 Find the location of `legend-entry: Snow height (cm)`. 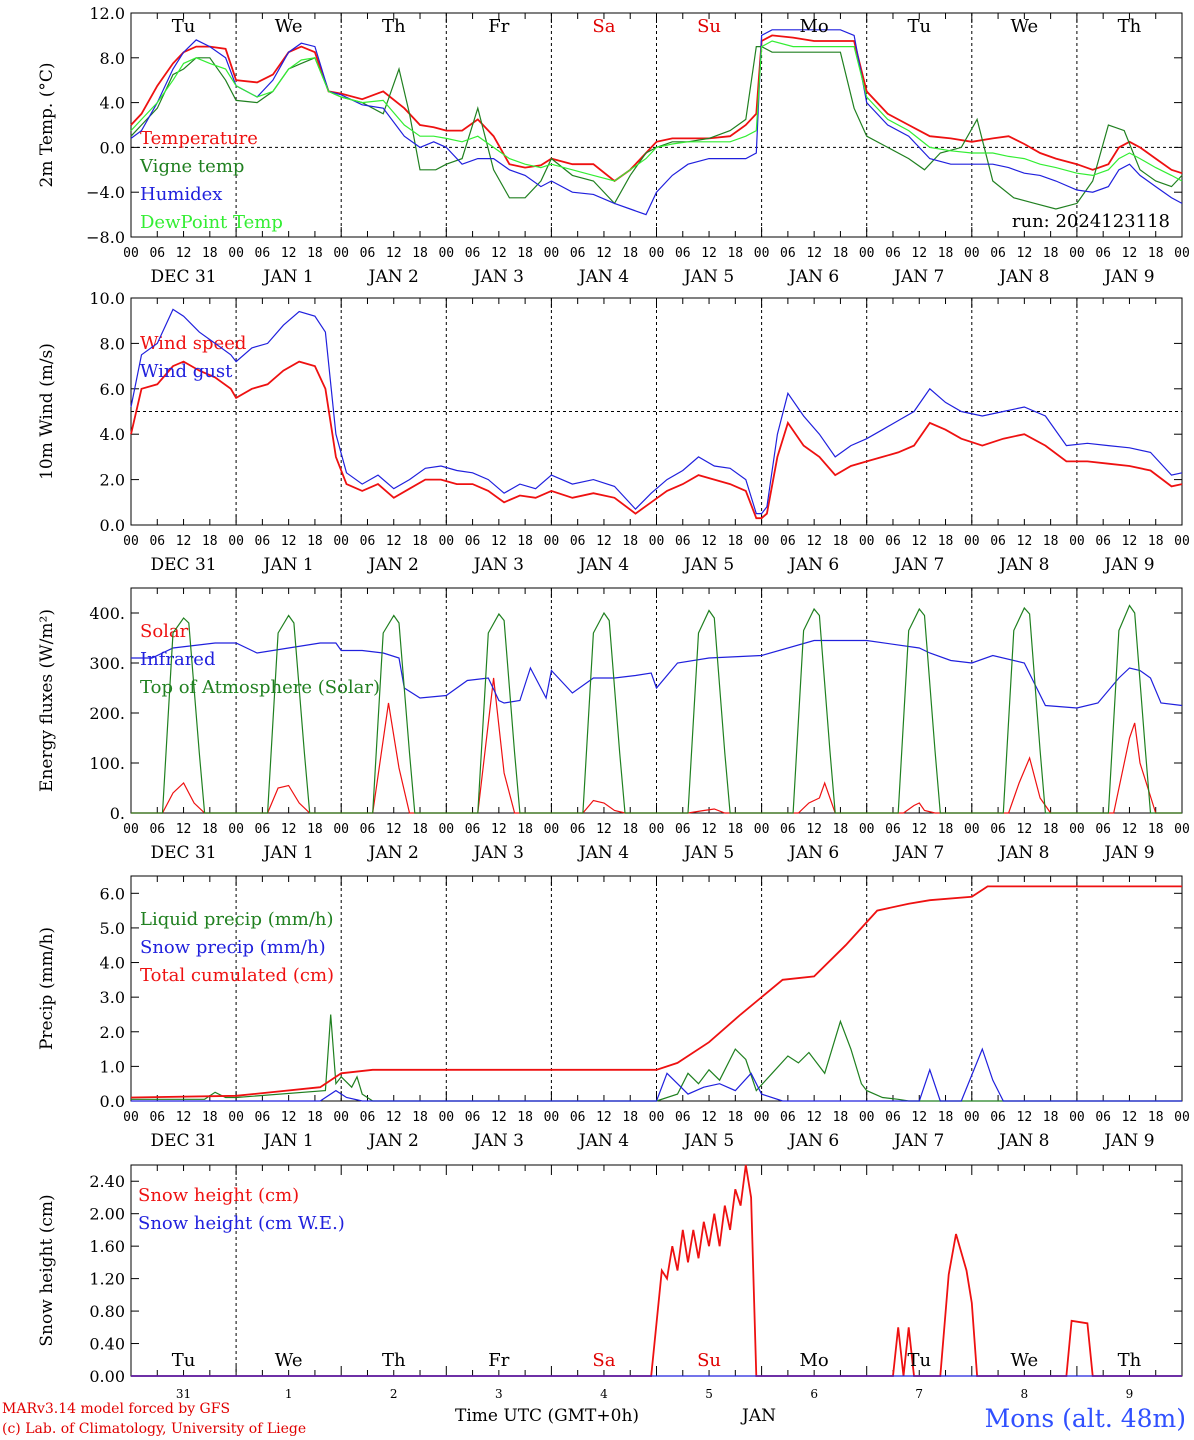

legend-entry: Snow height (cm) is located at coordinates (218, 1195).